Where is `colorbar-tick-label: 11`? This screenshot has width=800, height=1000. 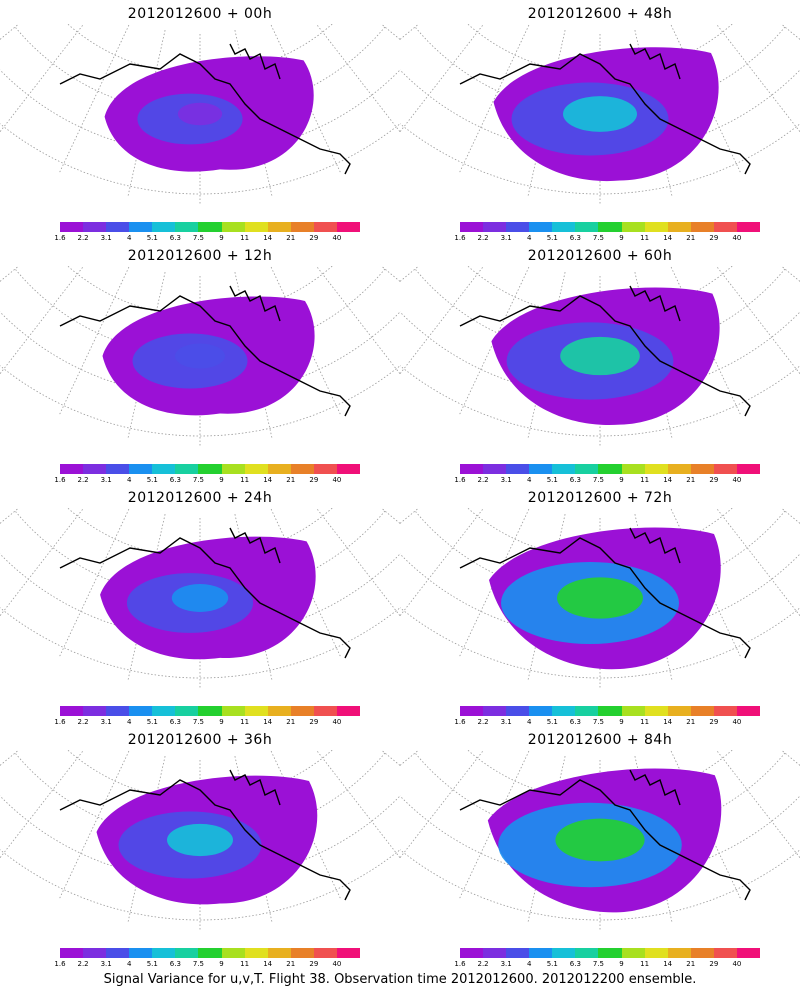 colorbar-tick-label: 11 is located at coordinates (645, 964).